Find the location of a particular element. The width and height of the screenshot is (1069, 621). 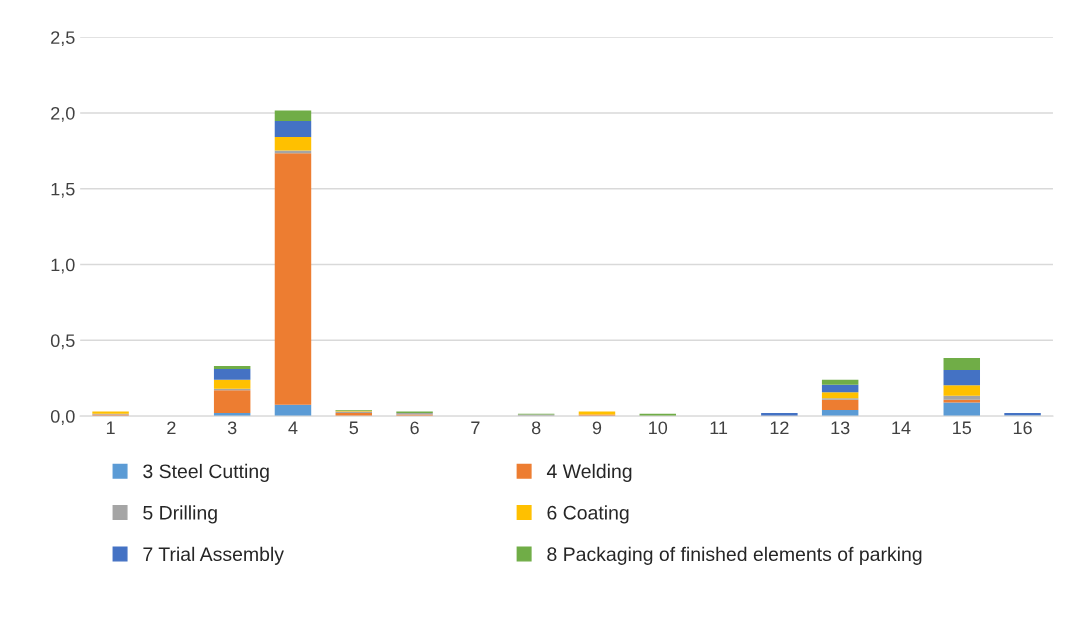

x-tick-label: 8 is located at coordinates (536, 428).